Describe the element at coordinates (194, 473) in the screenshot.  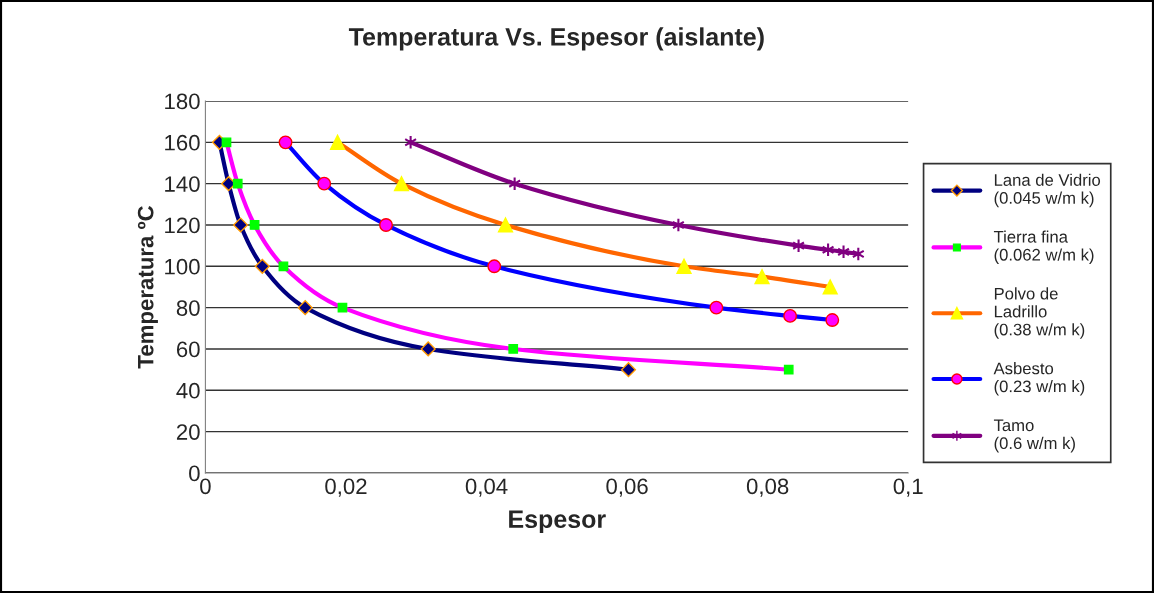
I see `y-tick-label: 0` at that location.